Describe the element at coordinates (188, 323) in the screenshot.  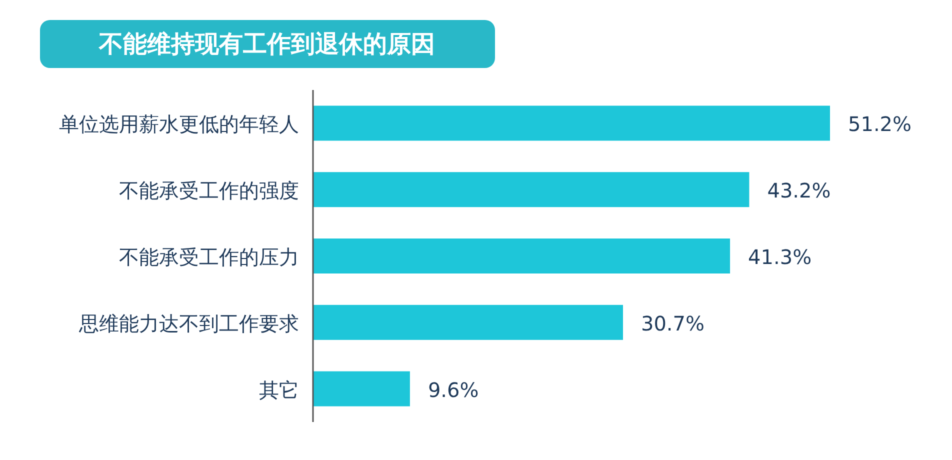
I see `y-tick-label: 思维能力达不到工作要求` at that location.